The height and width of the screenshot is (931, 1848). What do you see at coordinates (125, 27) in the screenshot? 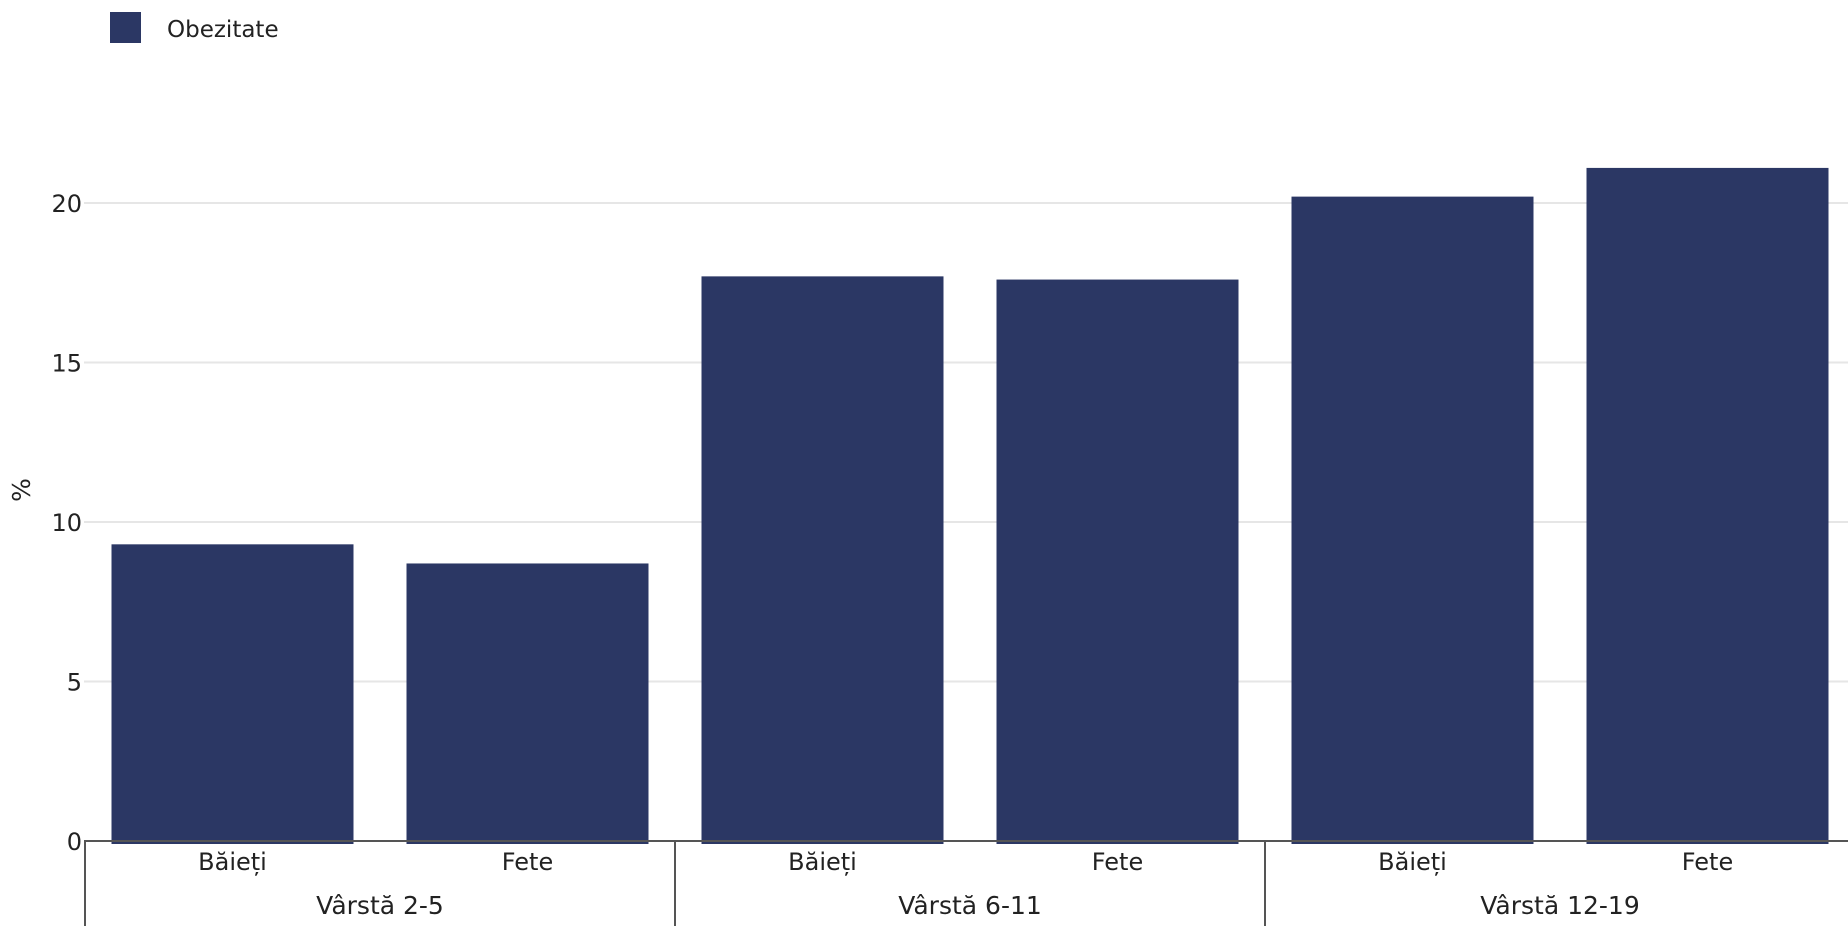
I see `legend-swatch` at bounding box center [125, 27].